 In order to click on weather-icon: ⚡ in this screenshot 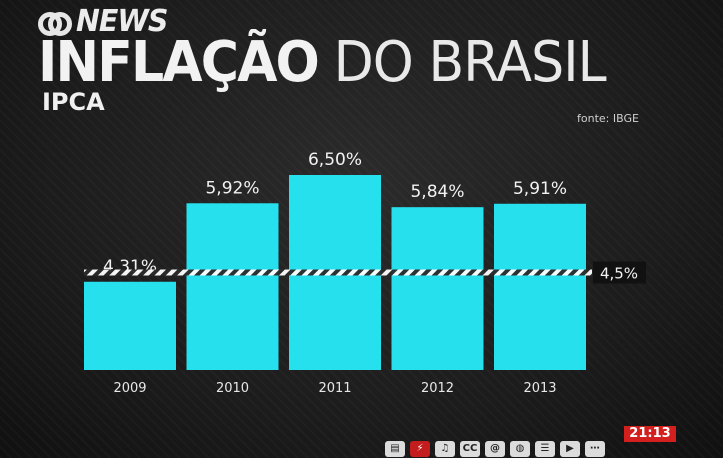, I will do `click(420, 449)`.